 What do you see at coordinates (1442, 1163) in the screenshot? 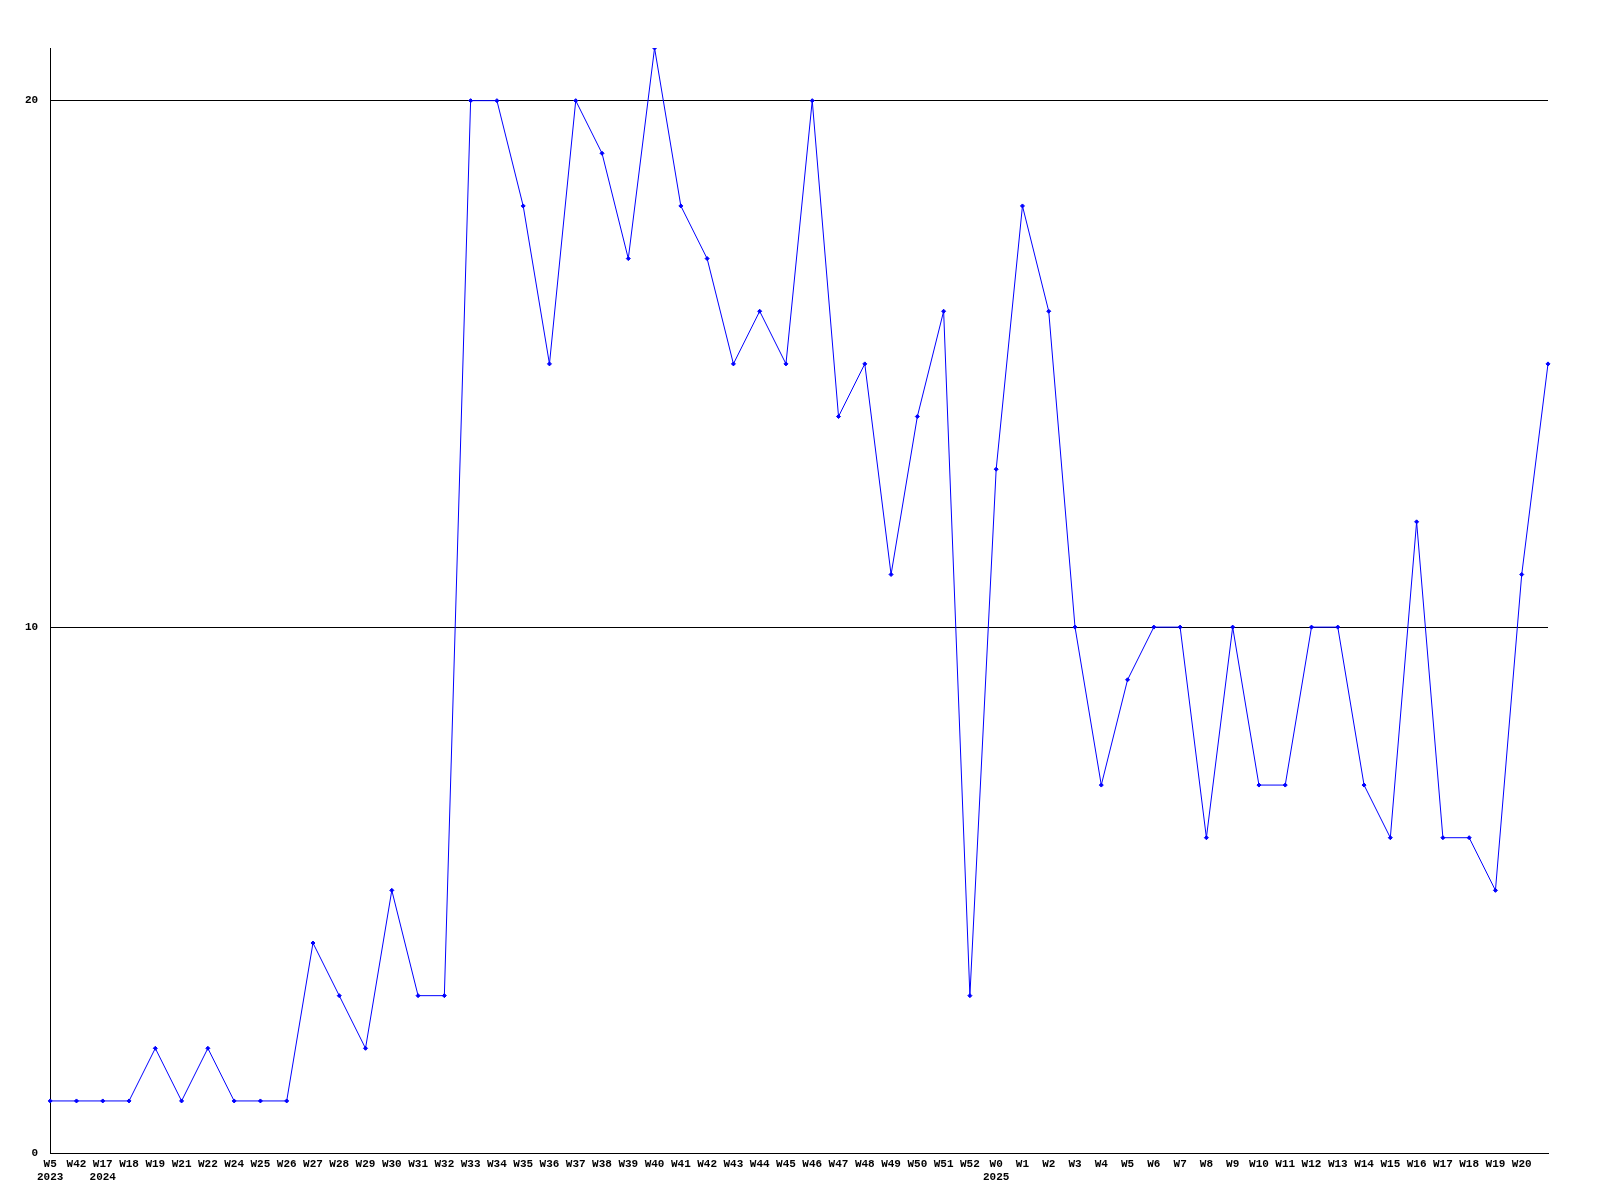
I see `x-tick-label: W17` at bounding box center [1442, 1163].